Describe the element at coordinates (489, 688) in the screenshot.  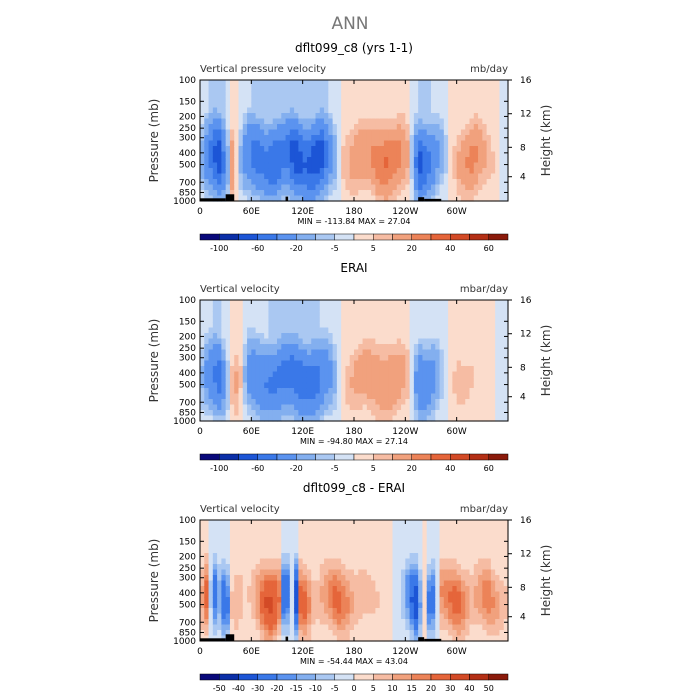
I see `colorbar-label: 50` at that location.